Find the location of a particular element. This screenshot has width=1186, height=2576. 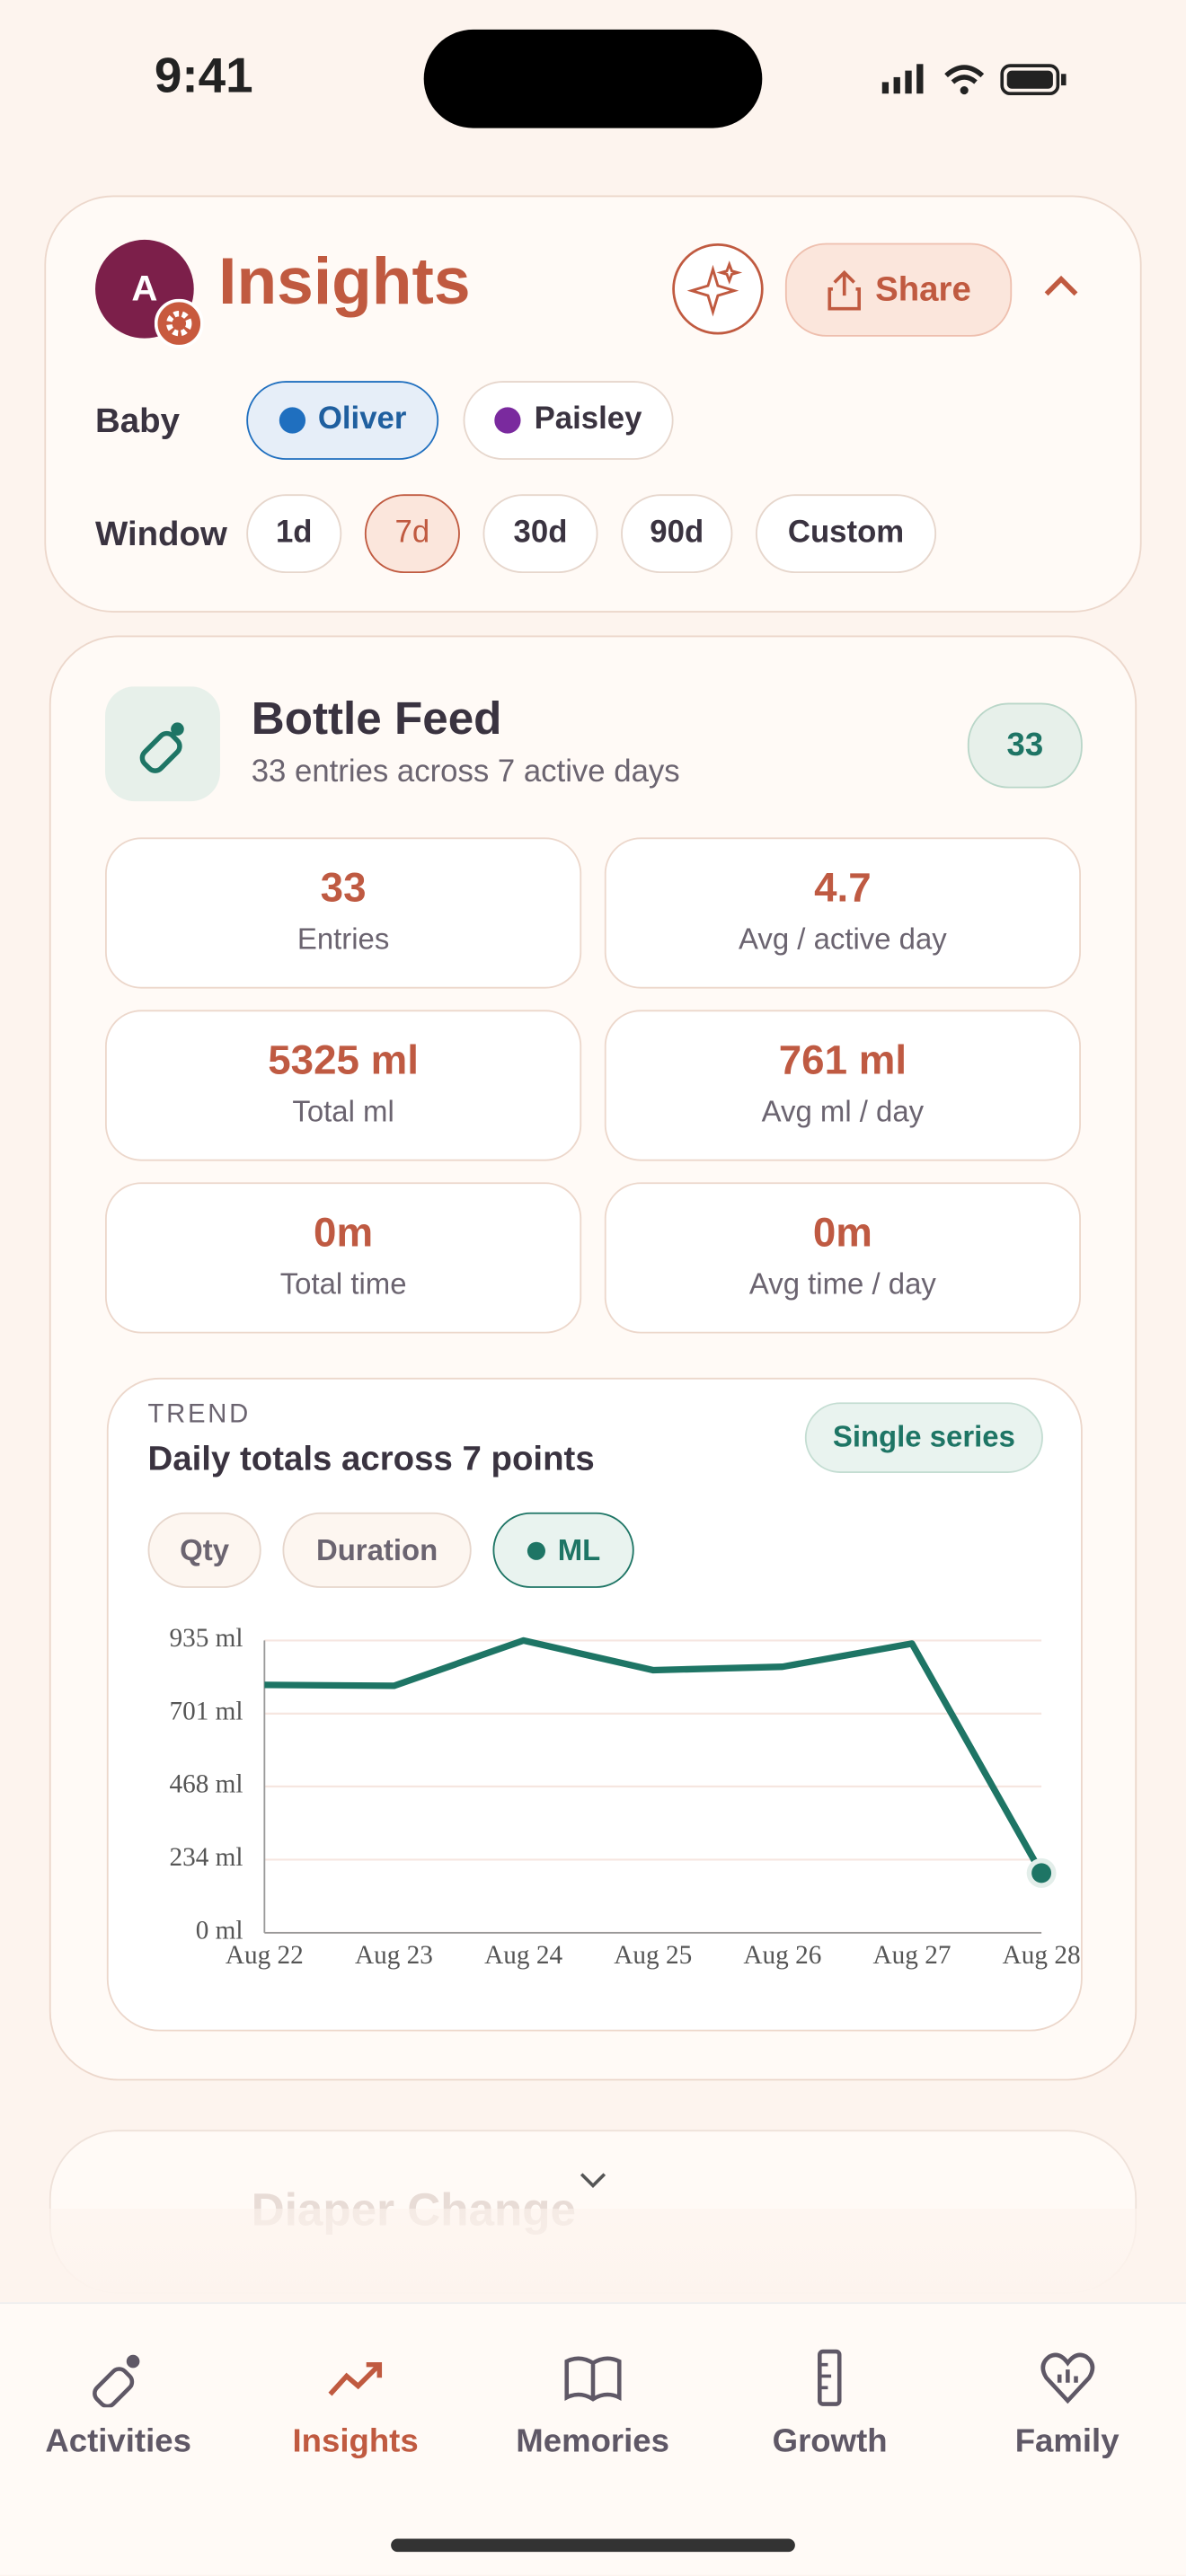

x-tick-label: Aug 24 is located at coordinates (523, 1955).